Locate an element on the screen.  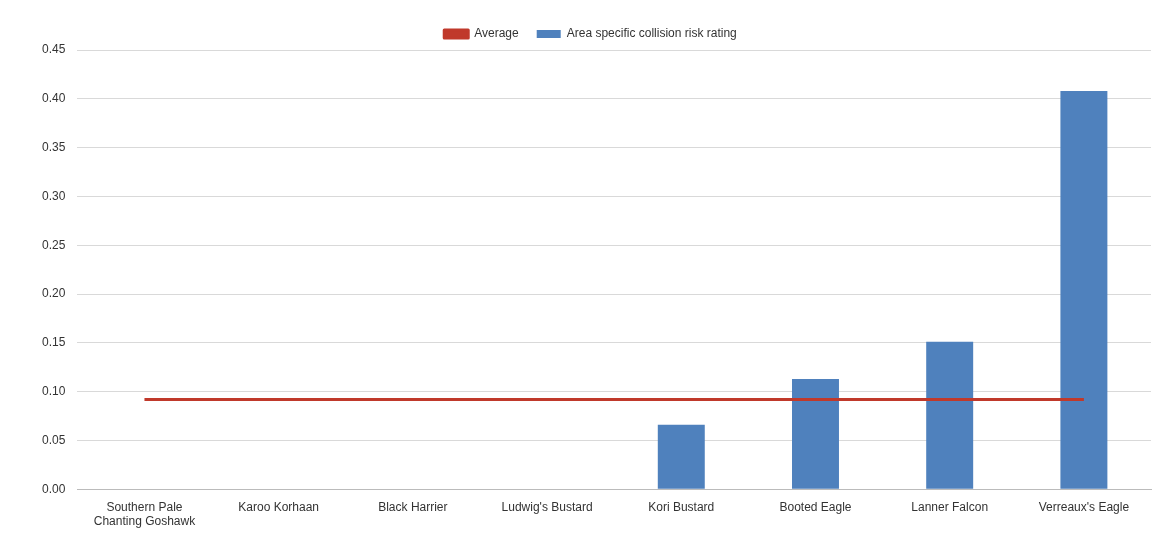
y-tick-label: 0.30 is located at coordinates (54, 195).